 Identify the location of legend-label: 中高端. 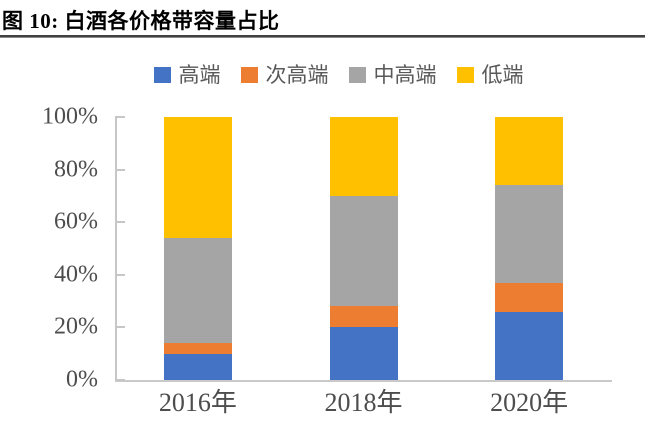
(405, 74).